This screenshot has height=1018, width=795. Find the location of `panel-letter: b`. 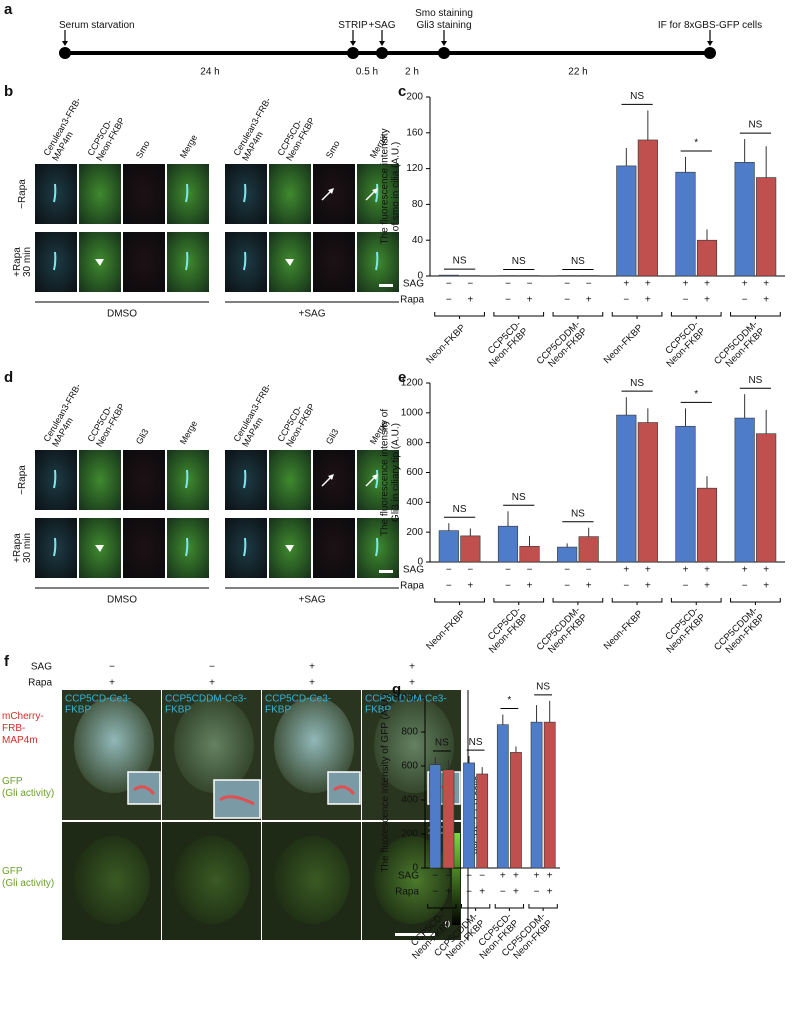

panel-letter: b is located at coordinates (8, 91).